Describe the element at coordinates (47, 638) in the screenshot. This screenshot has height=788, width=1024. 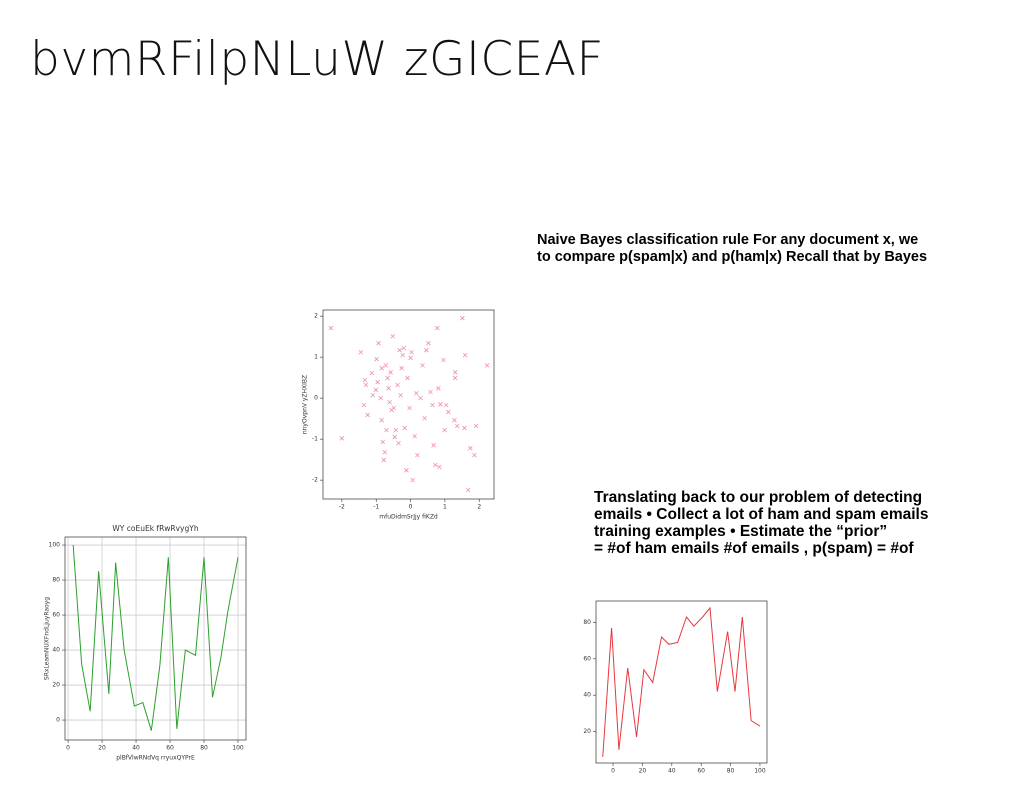
I see `y-axis-label: SRxLeamNUXFndLjuyRaoyg` at that location.